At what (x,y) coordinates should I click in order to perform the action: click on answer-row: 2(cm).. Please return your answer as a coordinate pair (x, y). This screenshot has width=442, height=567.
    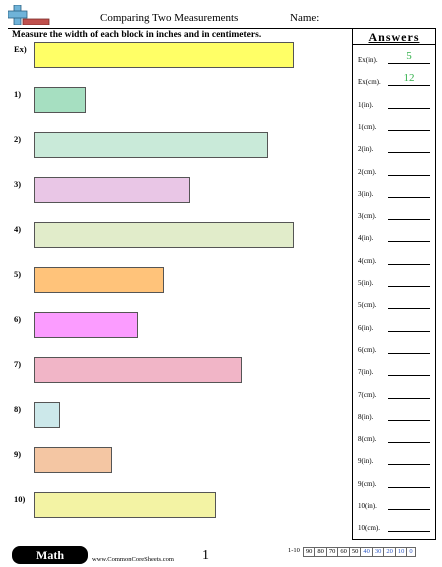
    Looking at the image, I should click on (394, 170).